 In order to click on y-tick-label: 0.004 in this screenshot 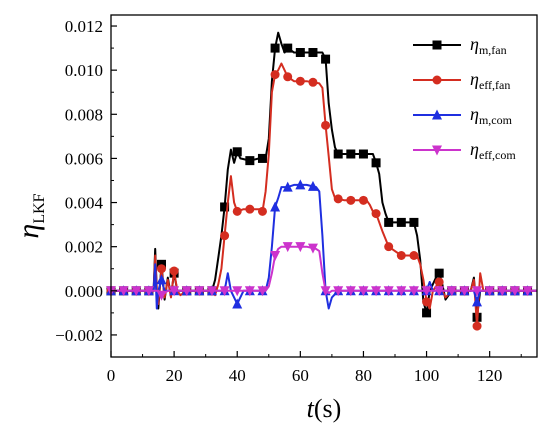, I will do `click(84, 203)`.